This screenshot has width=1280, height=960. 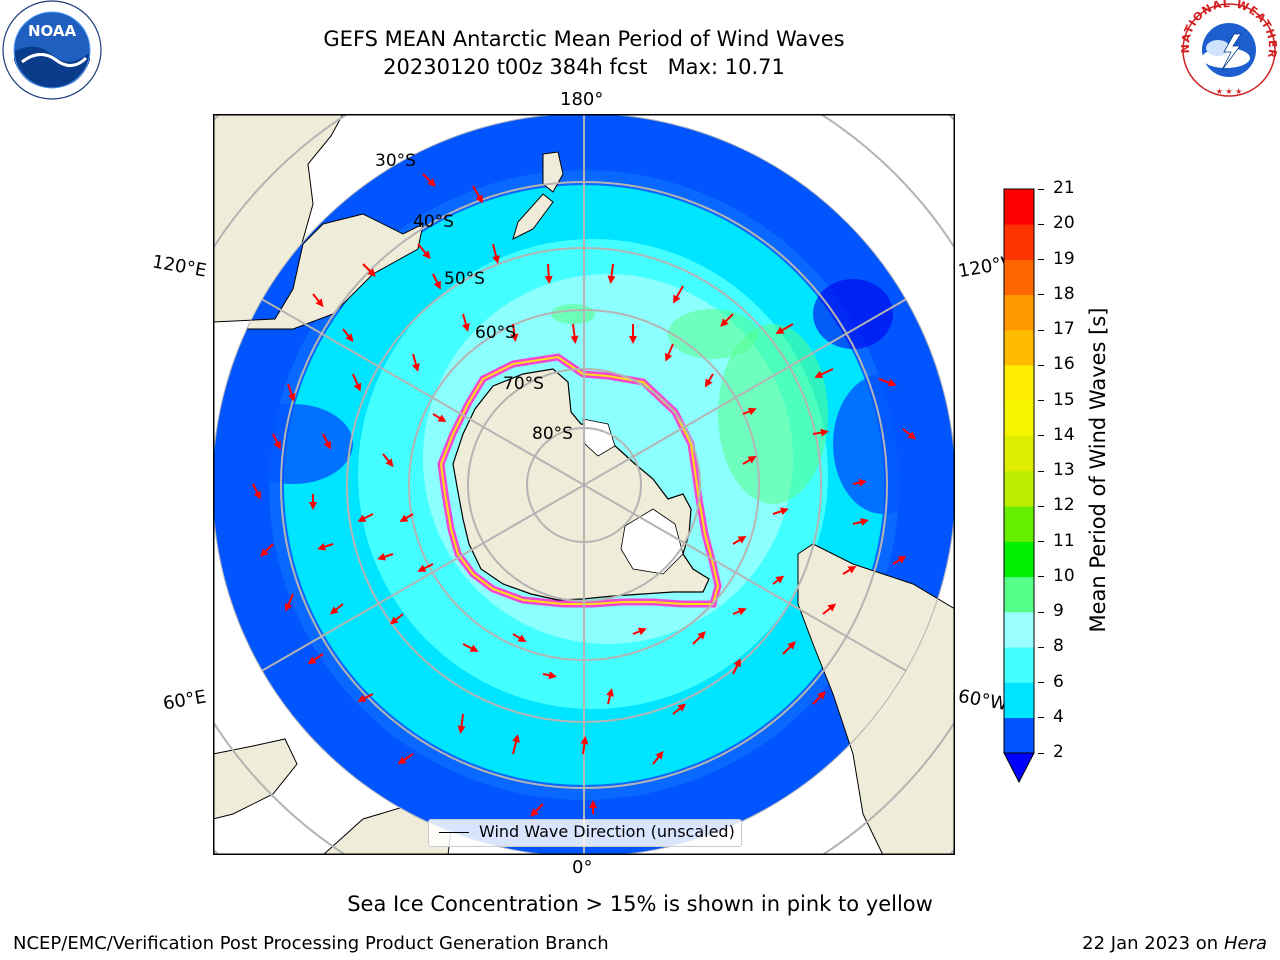 I want to click on colorbar-tick-label: 15, so click(x=1064, y=399).